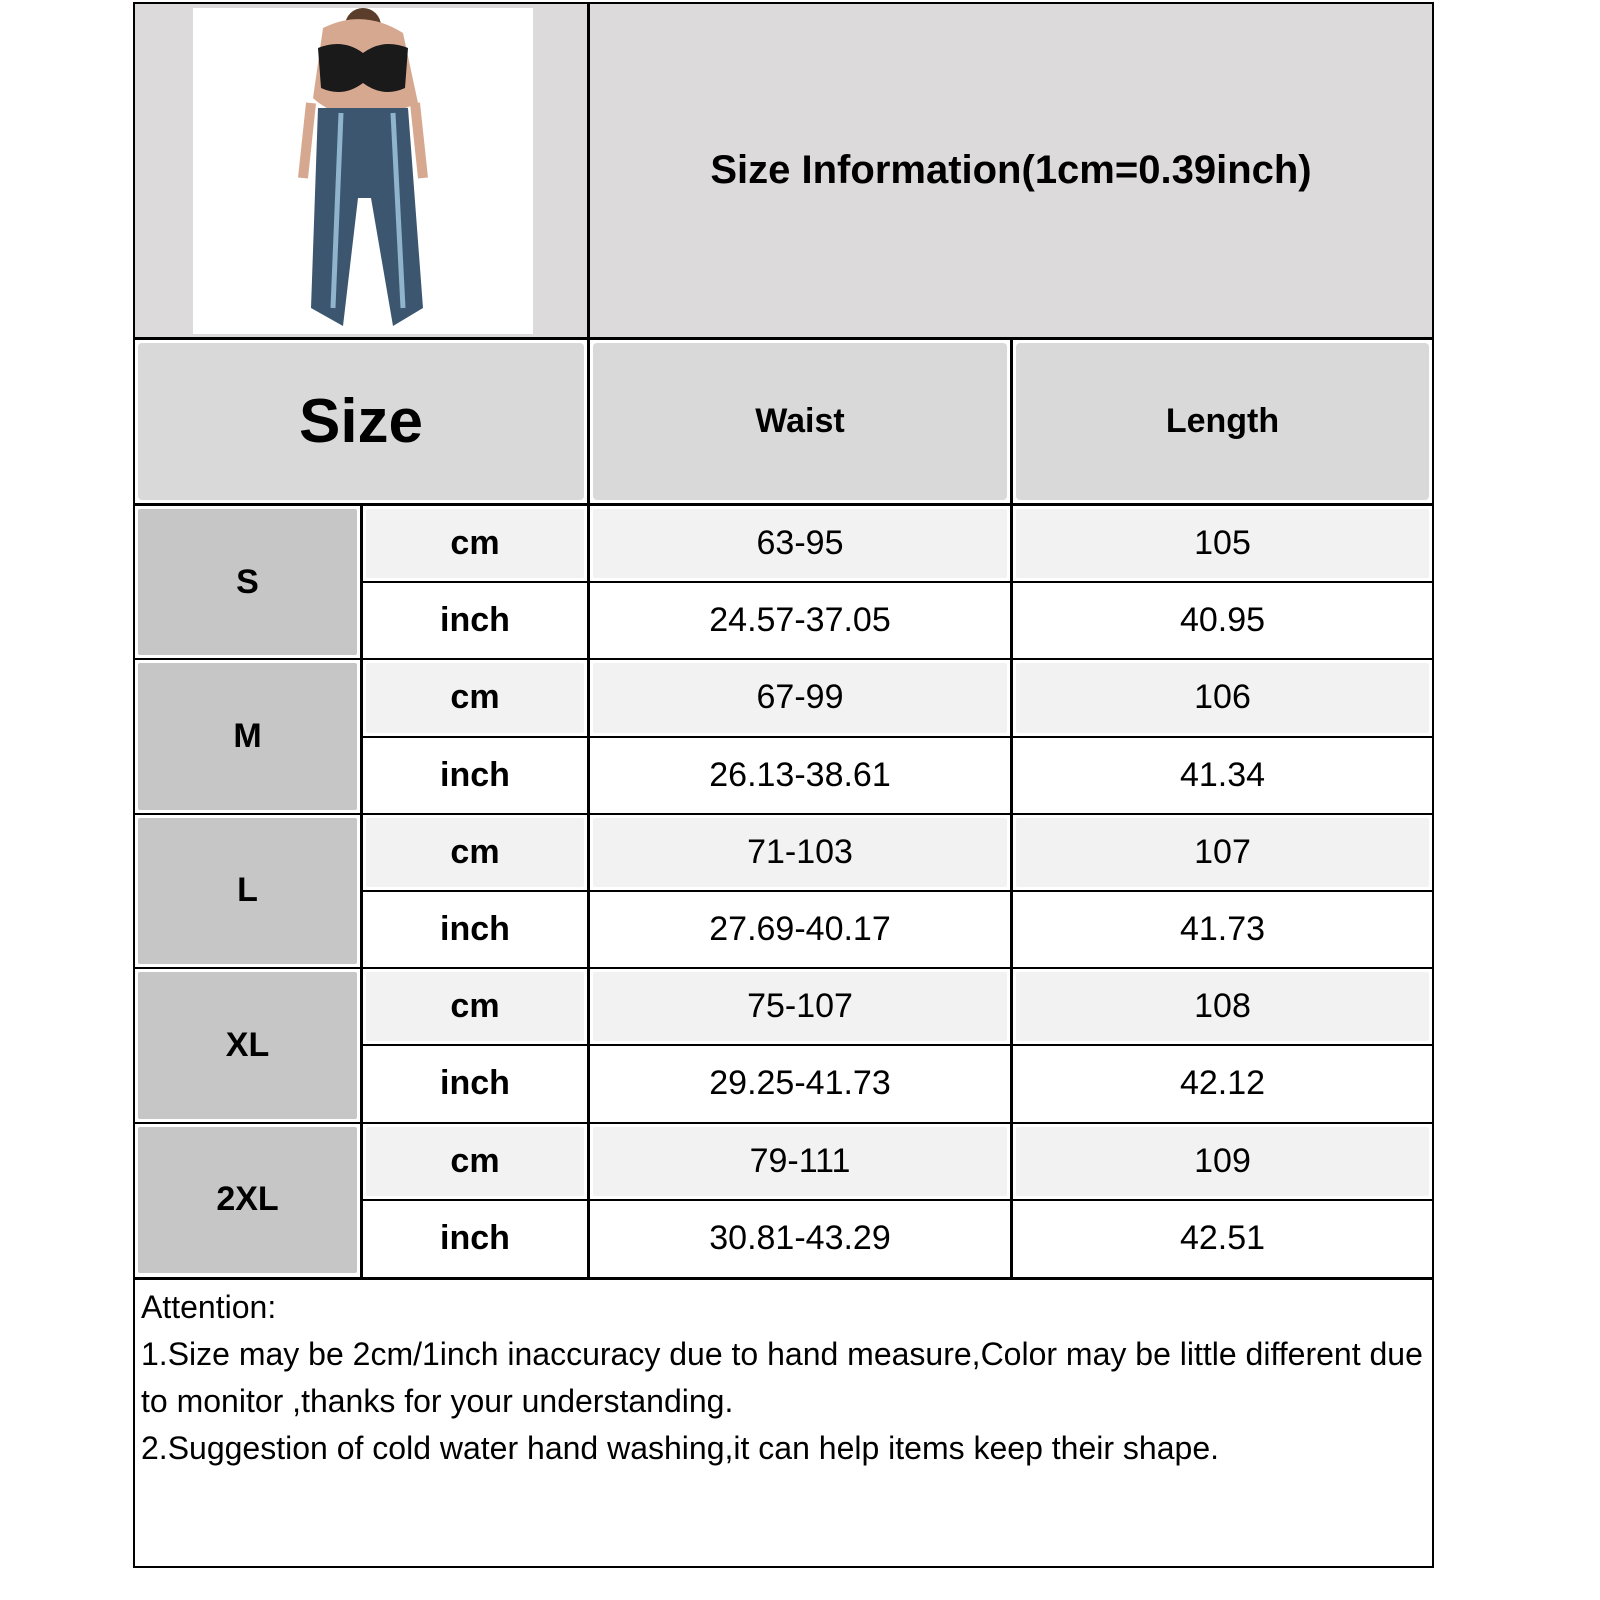  I want to click on length-value-cell: 109, so click(1222, 1161).